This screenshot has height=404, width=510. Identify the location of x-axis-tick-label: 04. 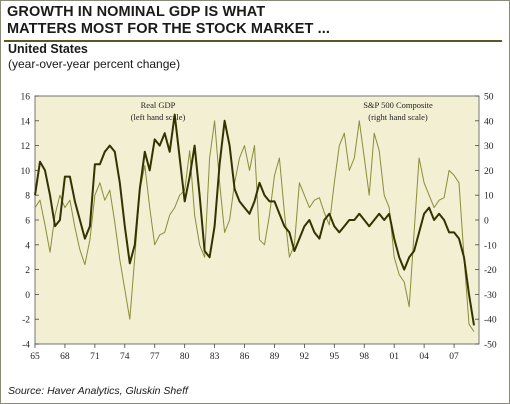
(424, 357).